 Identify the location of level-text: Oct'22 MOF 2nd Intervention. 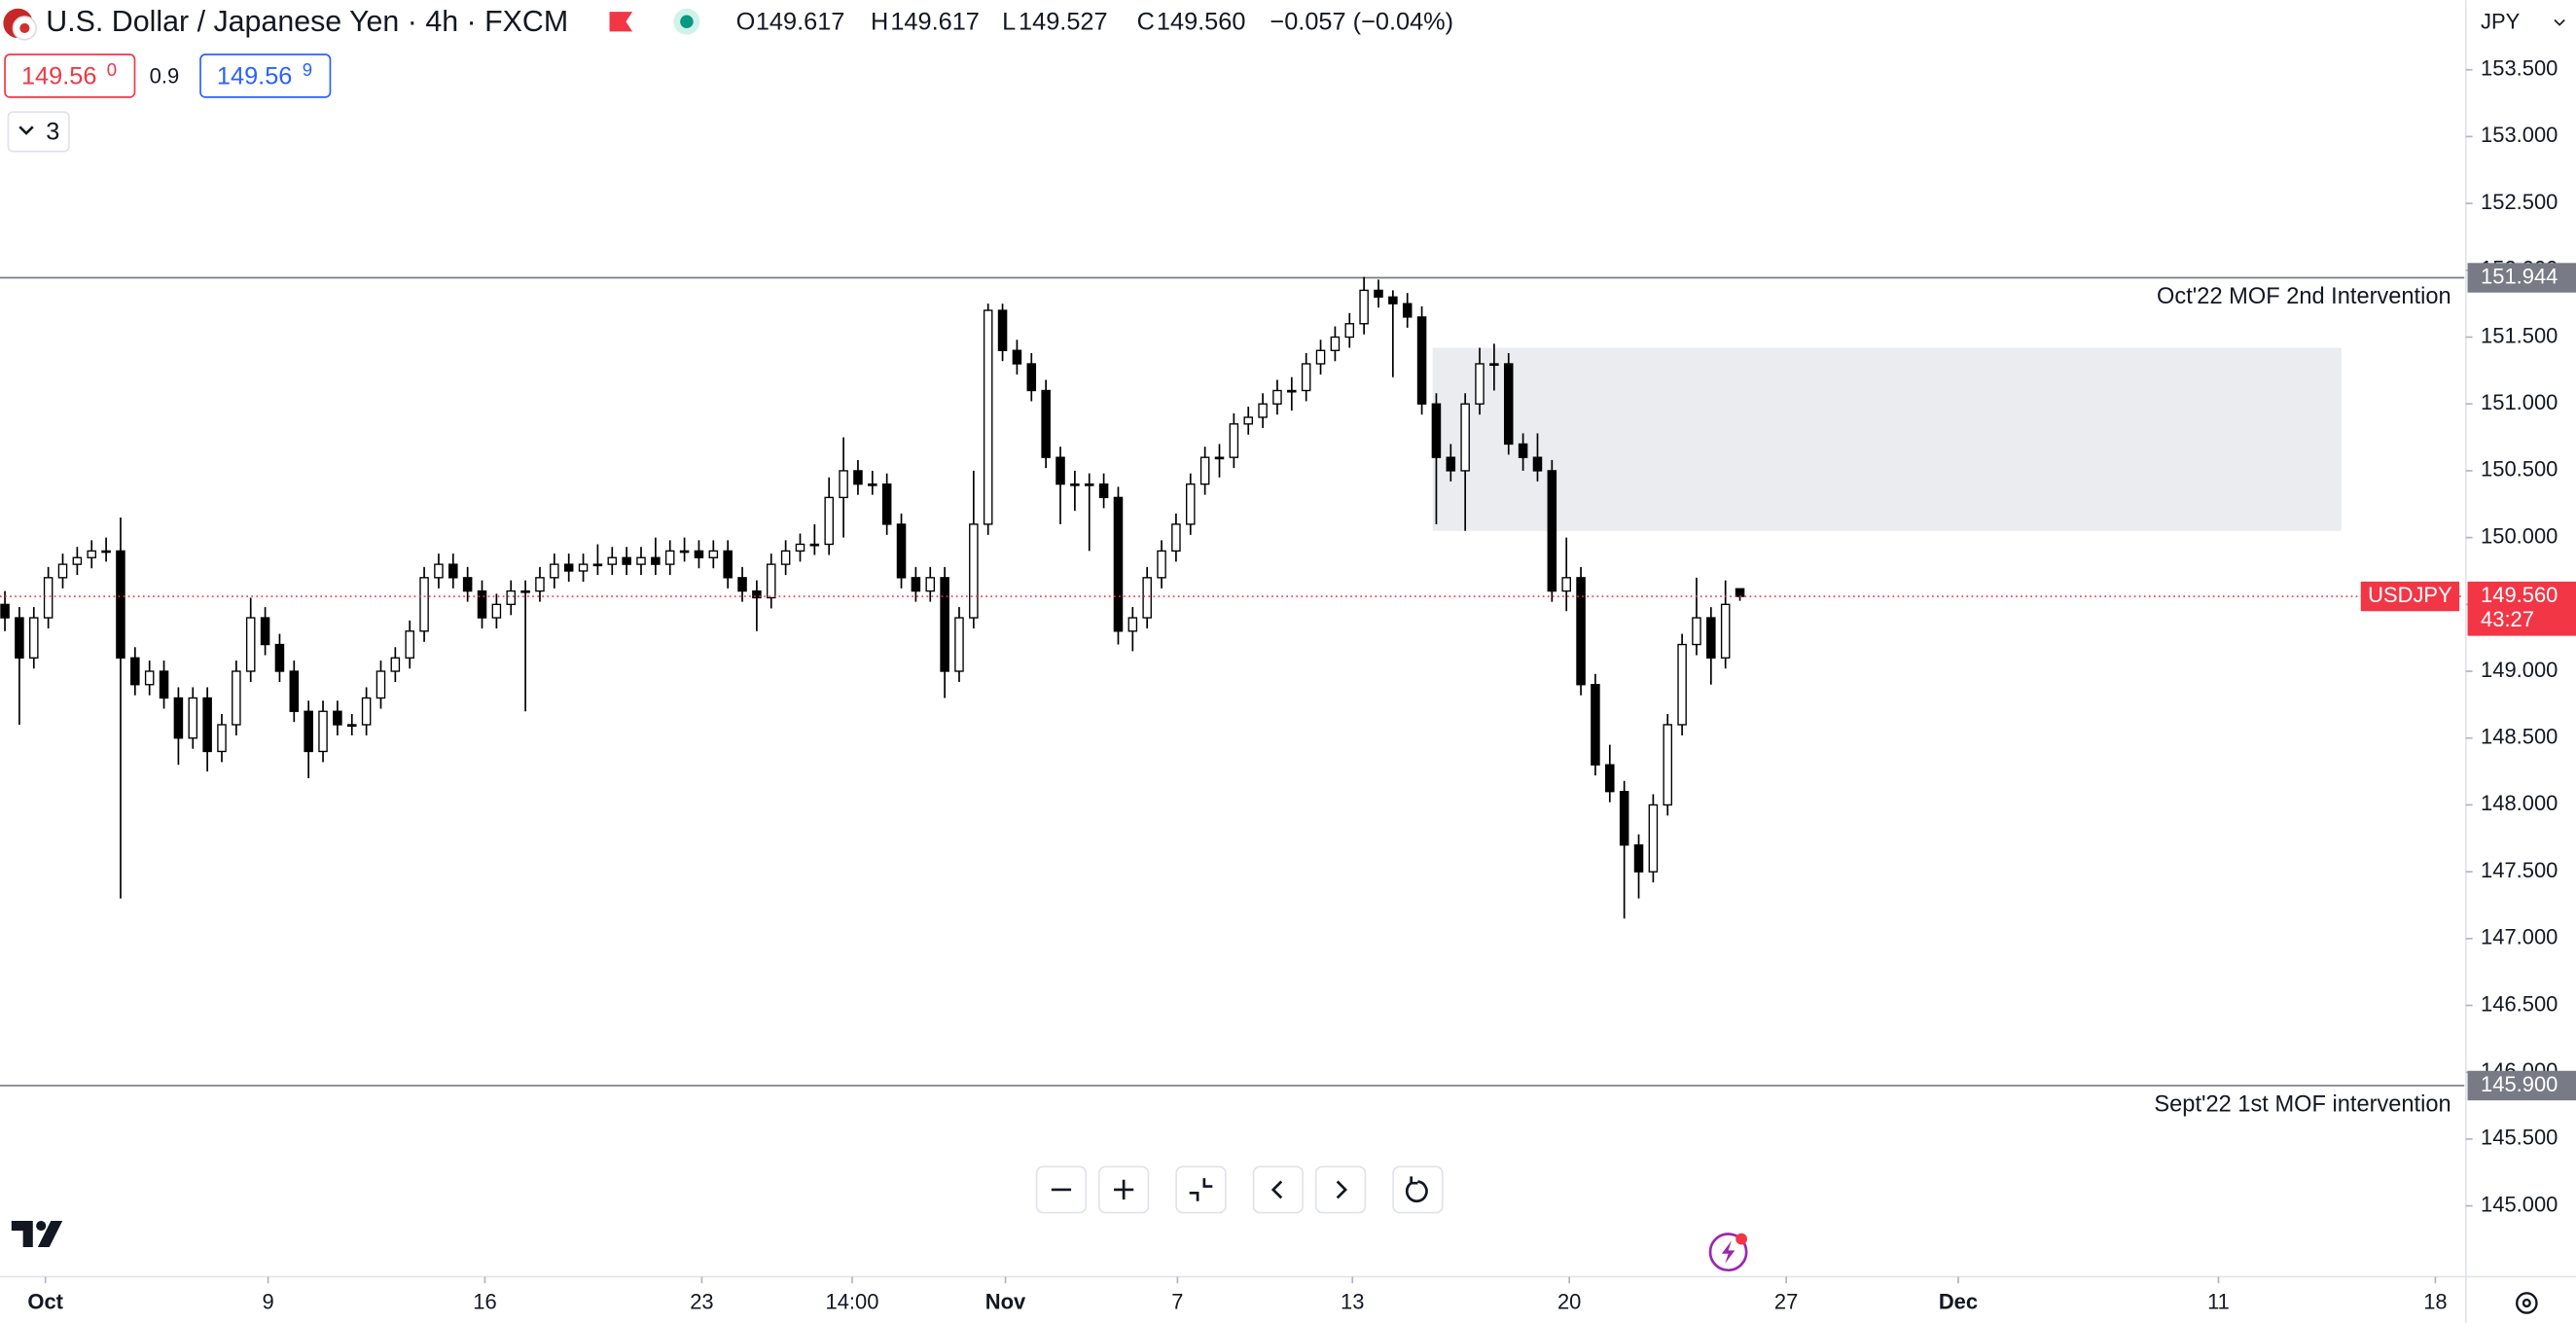
(2304, 296).